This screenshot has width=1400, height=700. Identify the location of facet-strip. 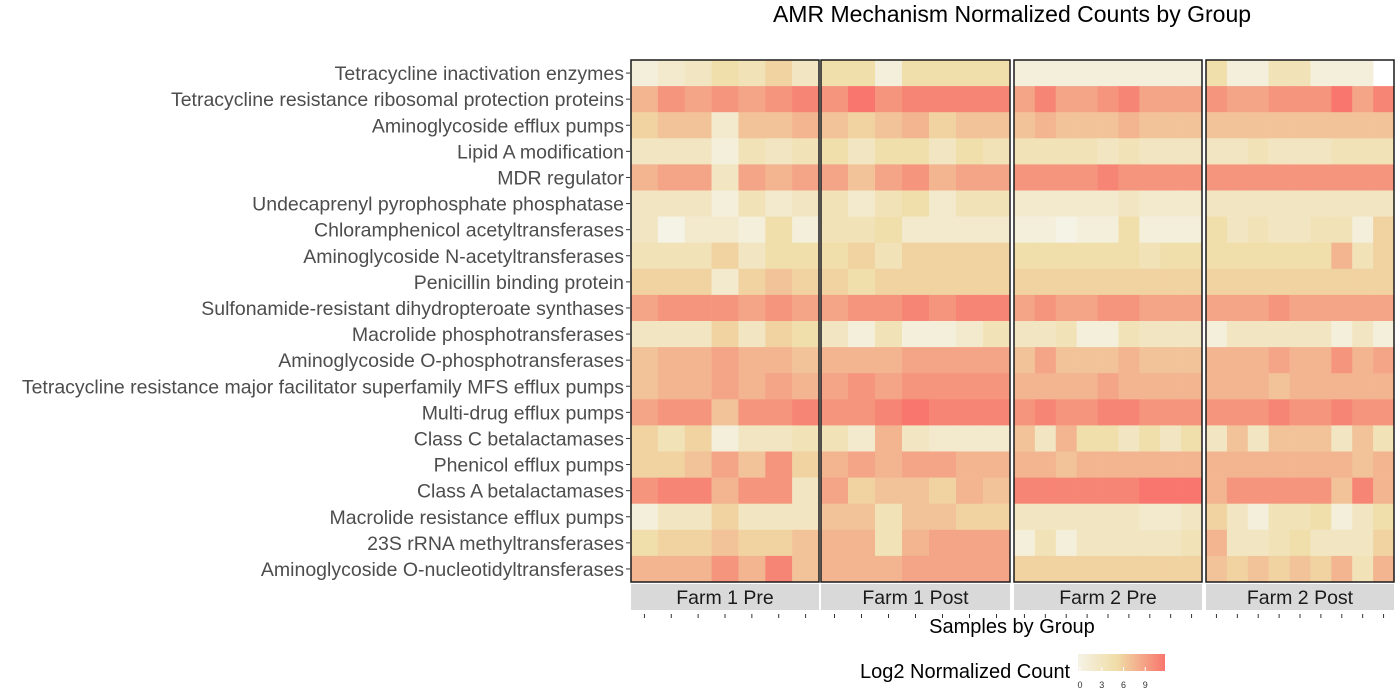
(1300, 597).